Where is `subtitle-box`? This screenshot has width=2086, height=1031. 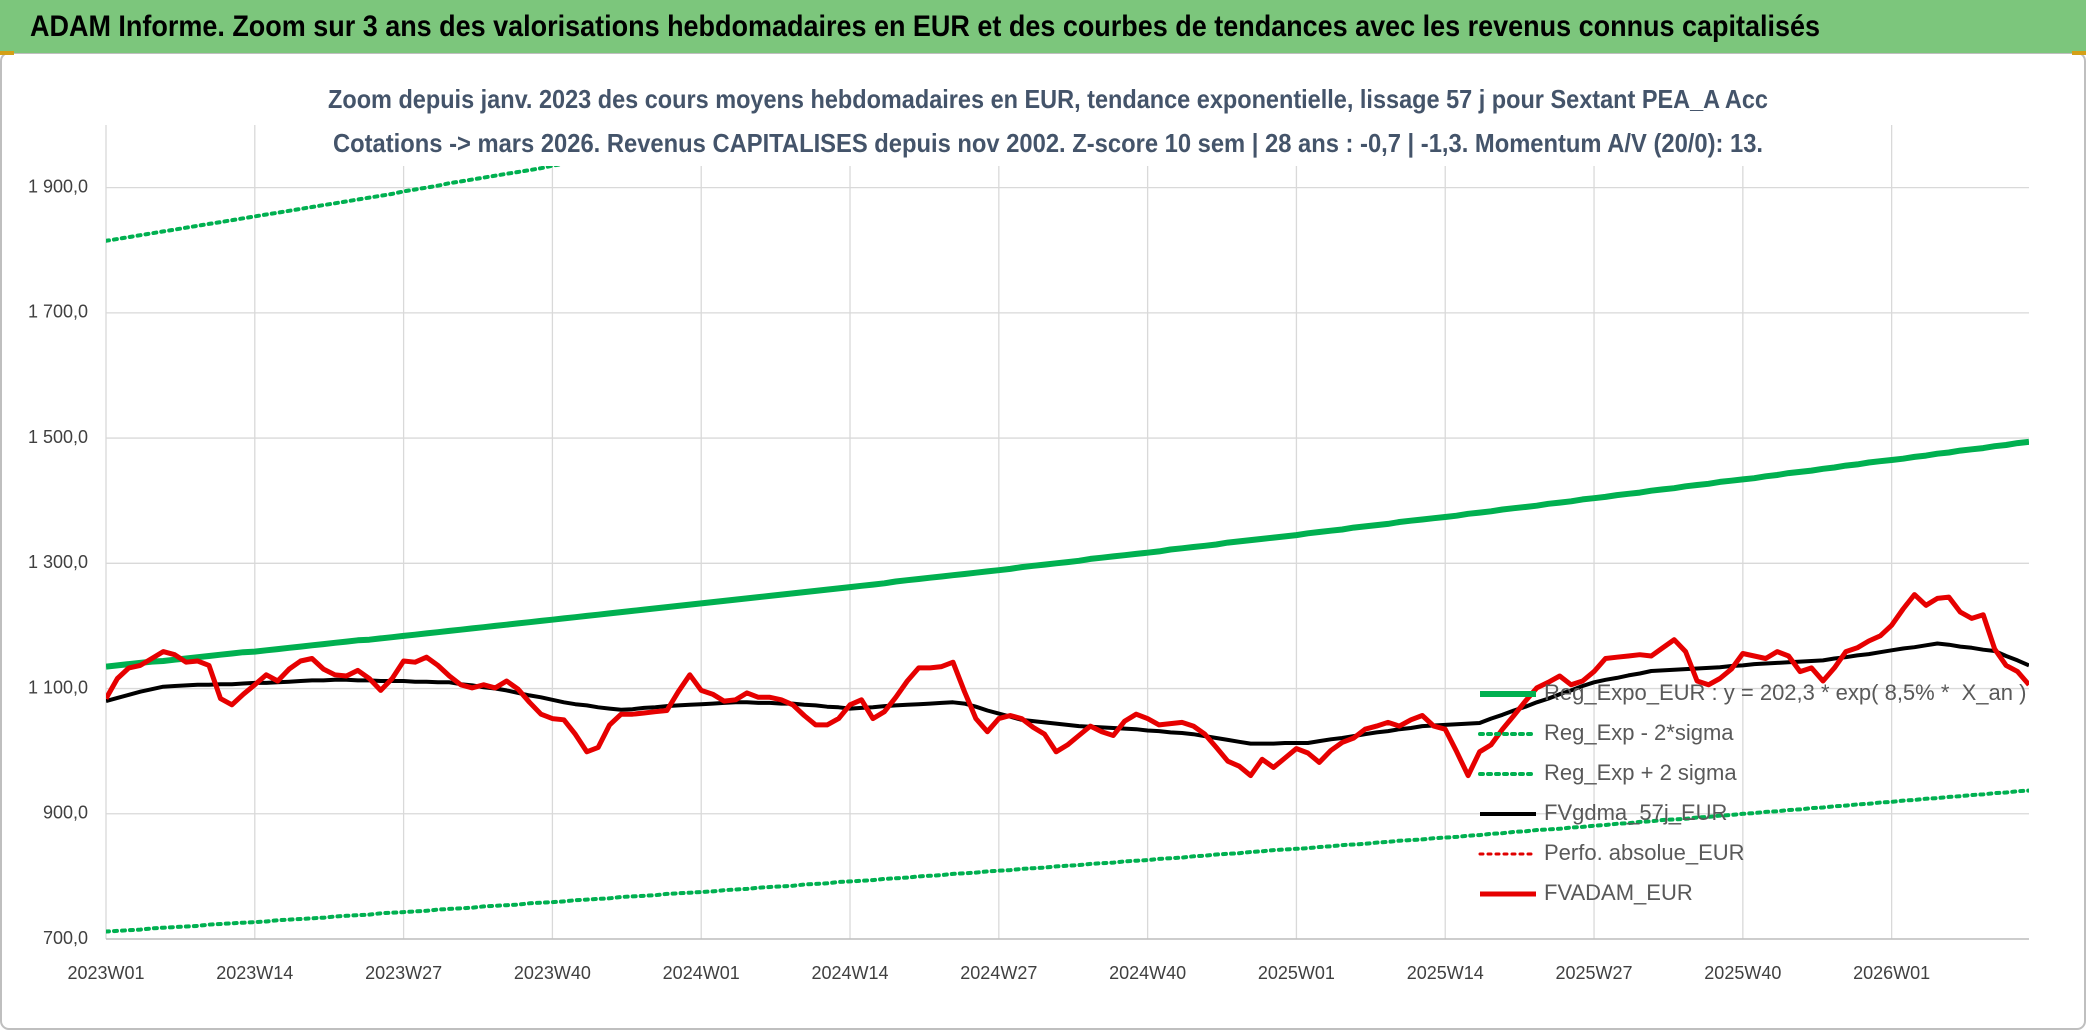 subtitle-box is located at coordinates (1047, 122).